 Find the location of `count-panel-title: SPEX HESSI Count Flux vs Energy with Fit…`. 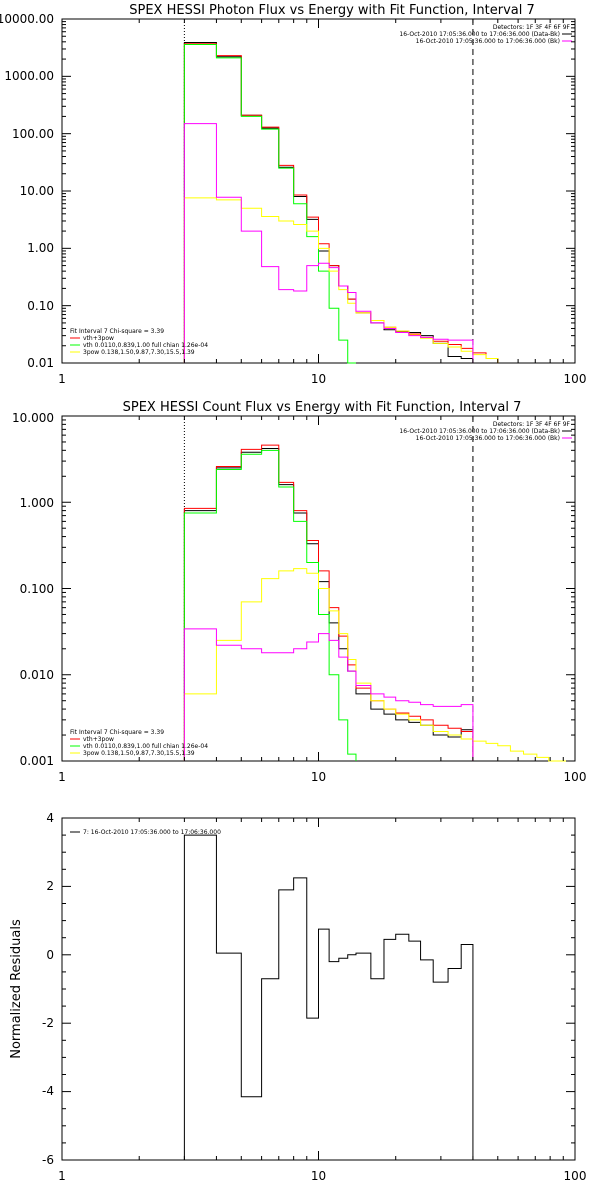

count-panel-title: SPEX HESSI Count Flux vs Energy with Fit… is located at coordinates (322, 407).